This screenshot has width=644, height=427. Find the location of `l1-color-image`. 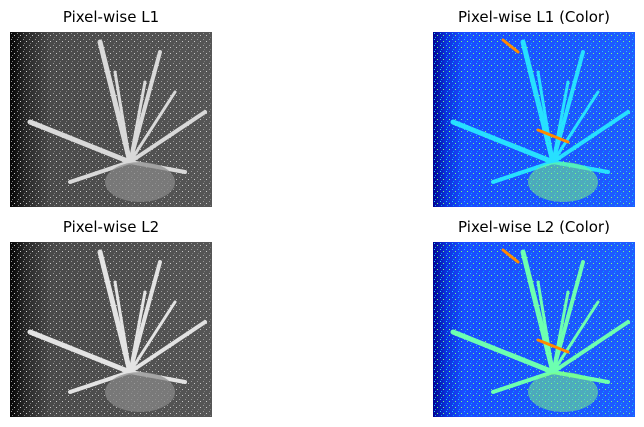

l1-color-image is located at coordinates (534, 119).